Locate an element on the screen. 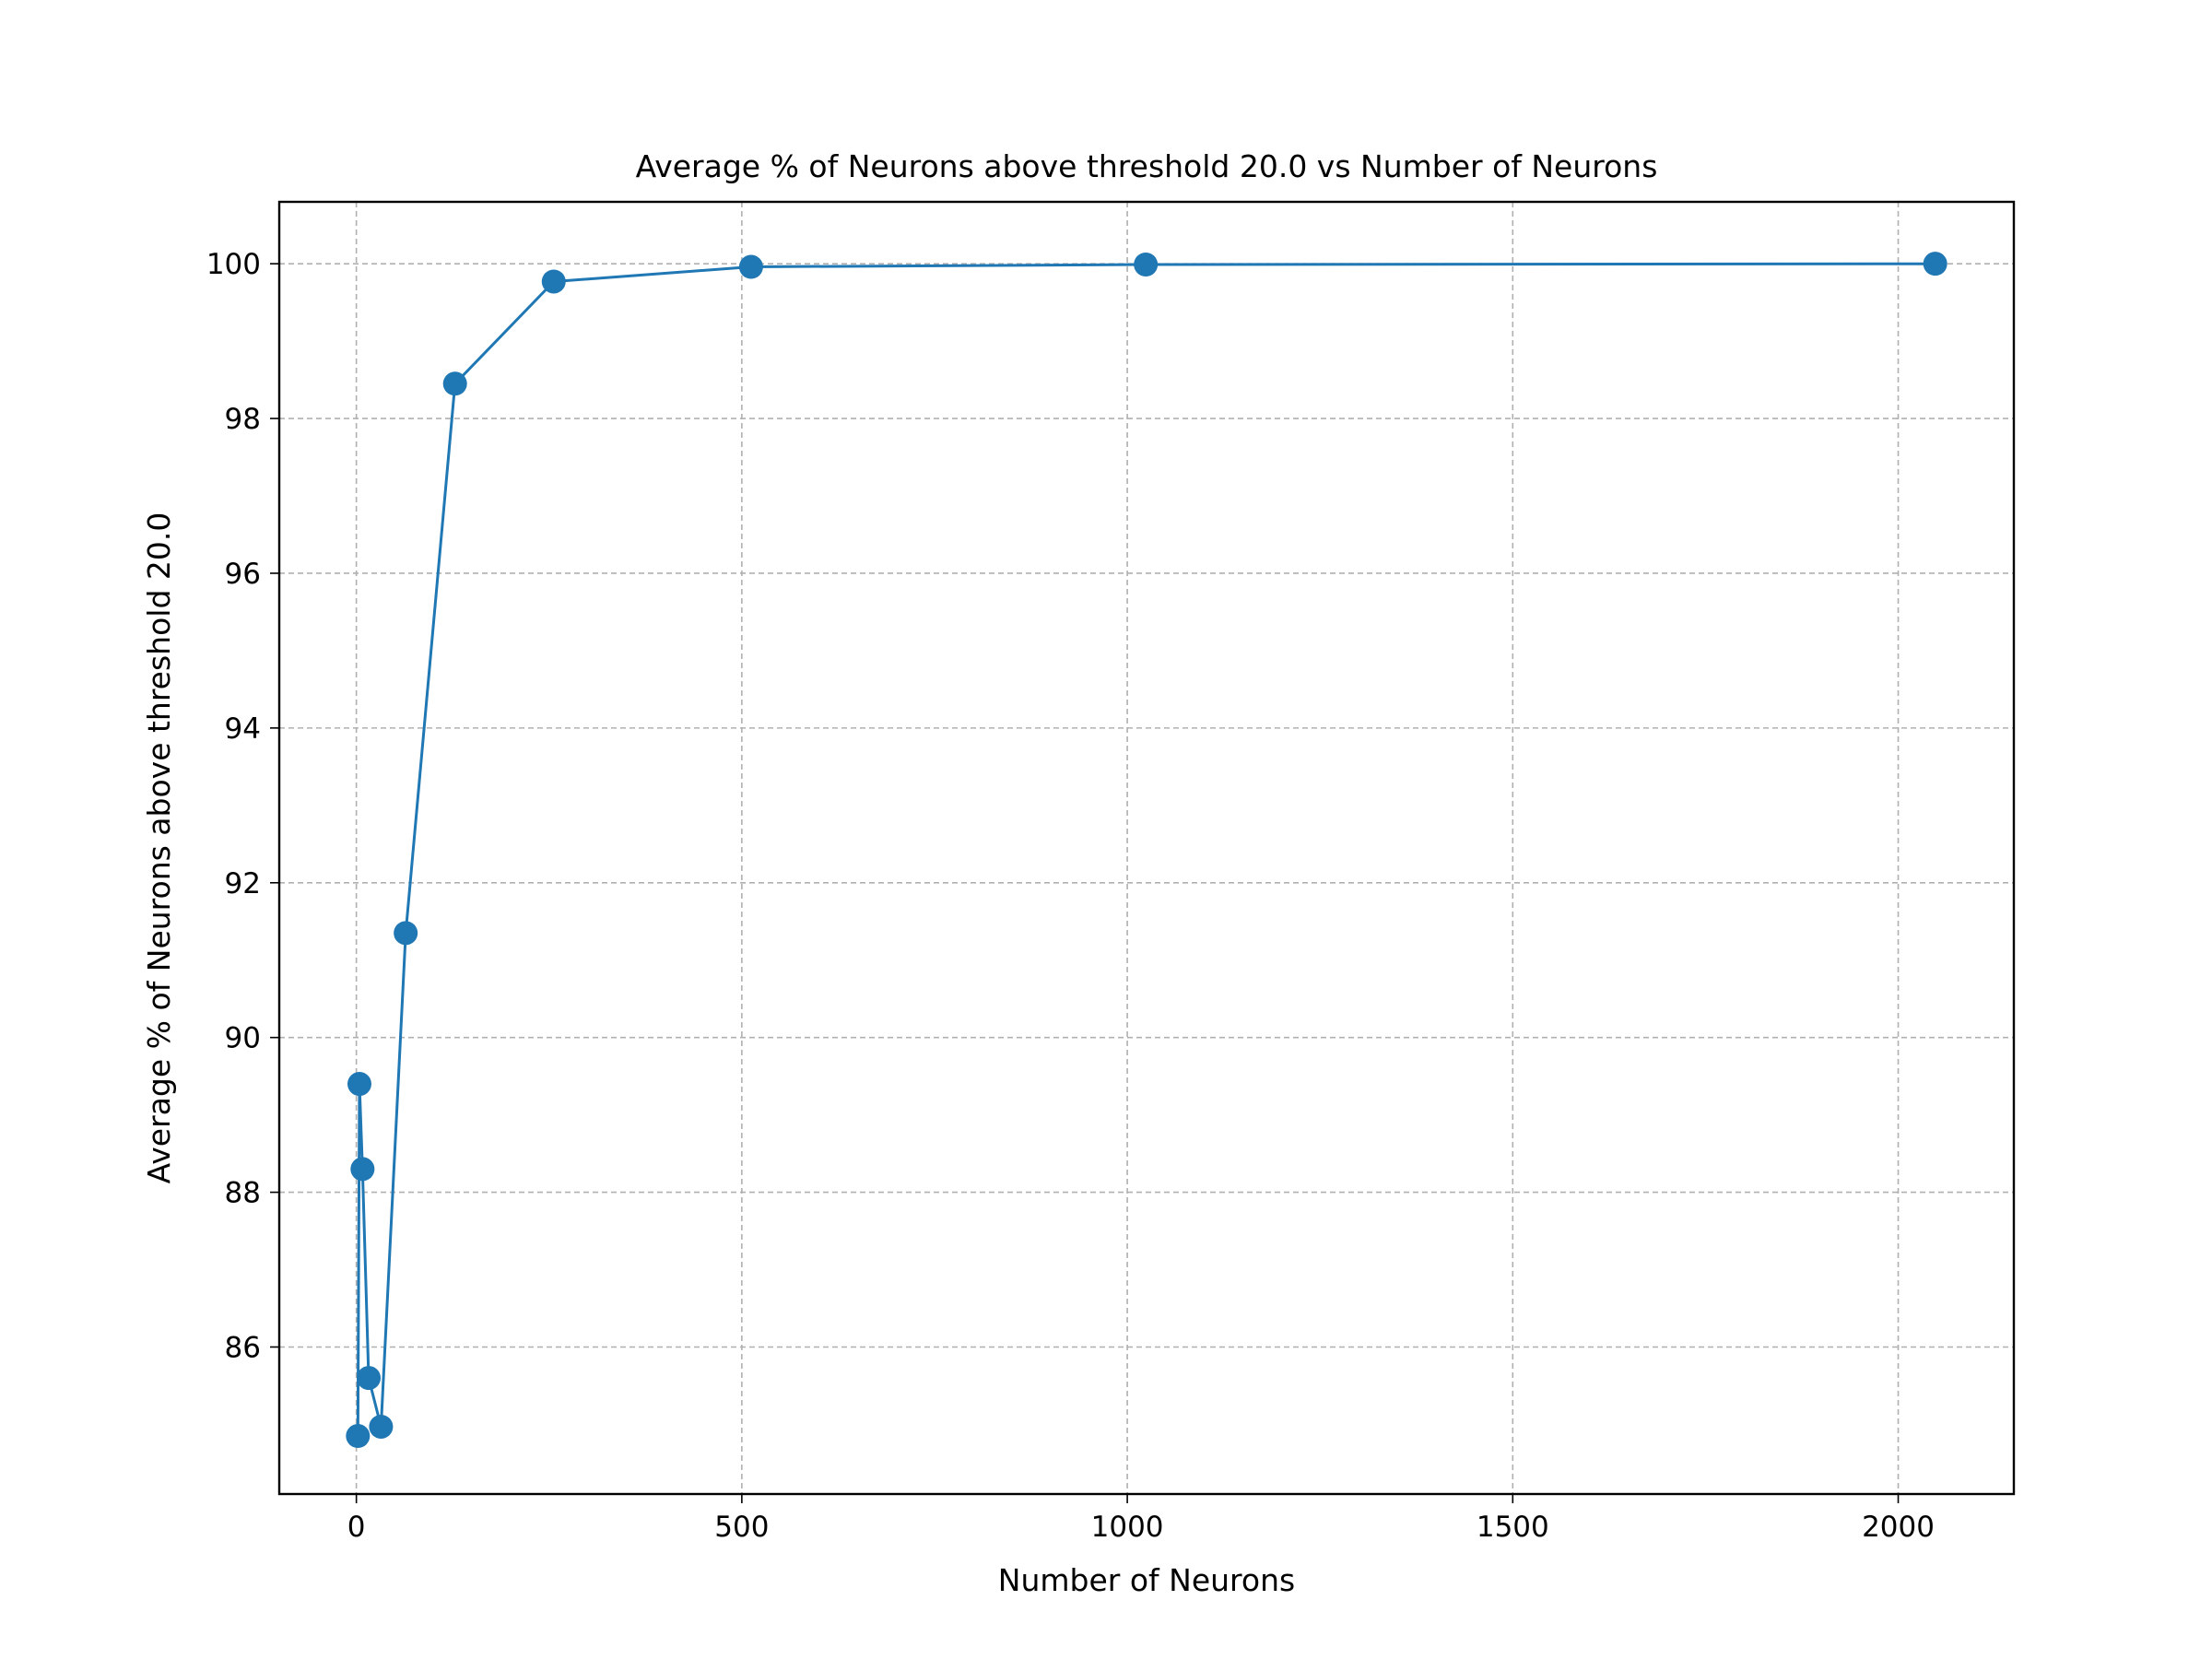  y-tick-label: 98 is located at coordinates (243, 419).